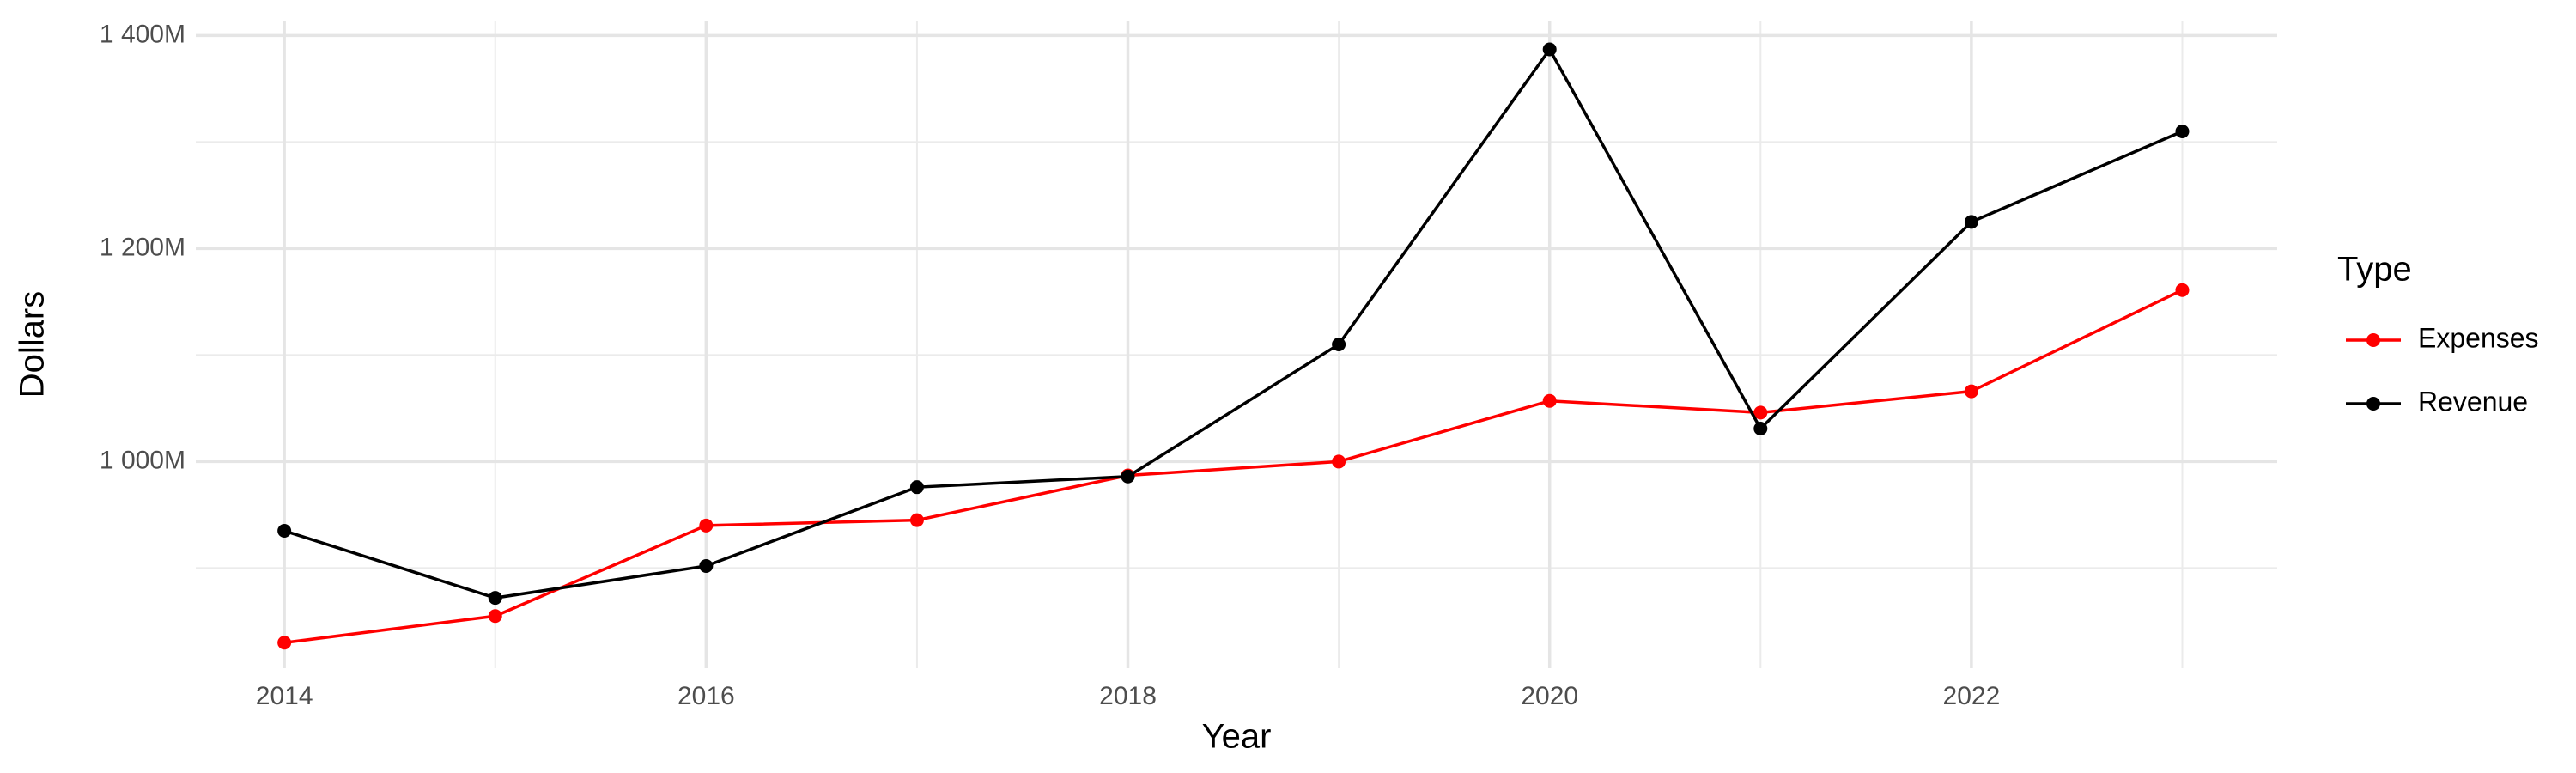  I want to click on x-tick-label: 2016, so click(706, 696).